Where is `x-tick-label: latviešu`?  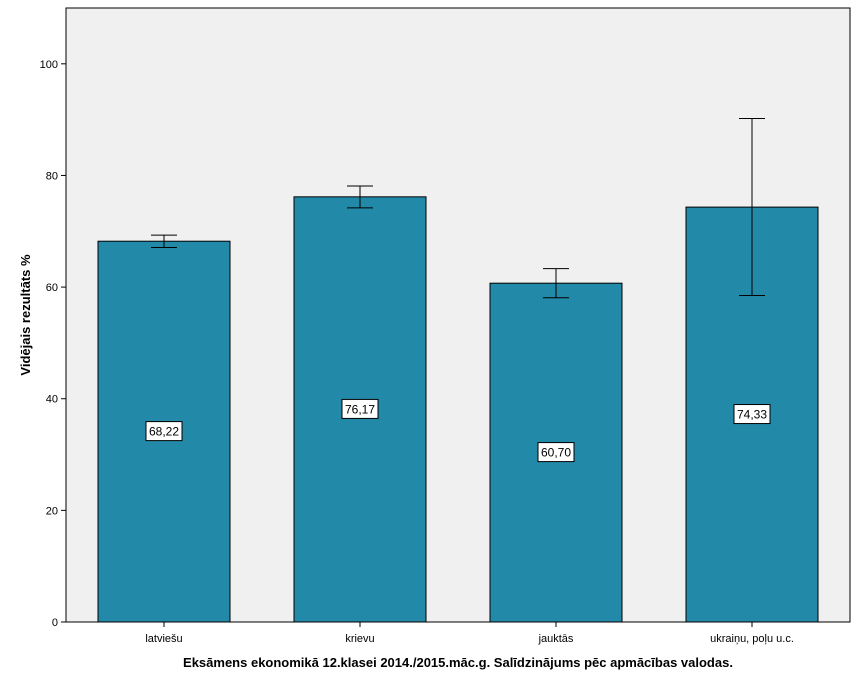 x-tick-label: latviešu is located at coordinates (163, 639).